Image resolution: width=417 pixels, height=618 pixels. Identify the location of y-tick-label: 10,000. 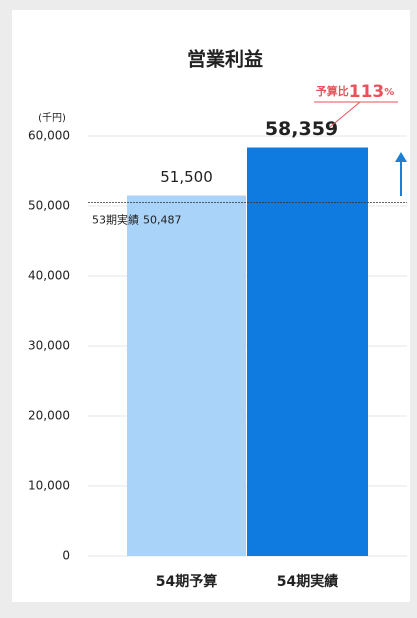
(49, 486).